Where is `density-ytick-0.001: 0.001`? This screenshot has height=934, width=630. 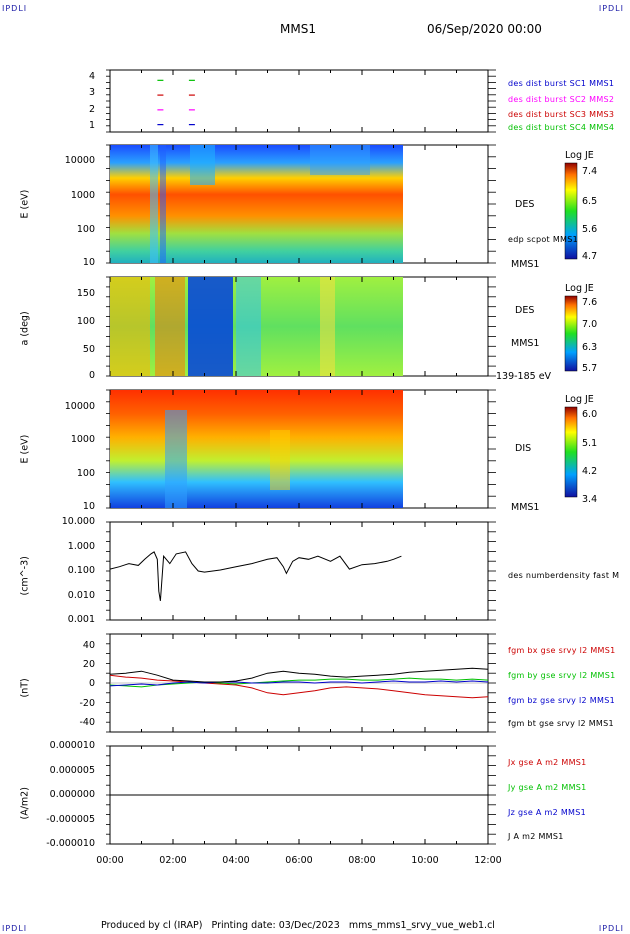
density-ytick-0.001: 0.001 is located at coordinates (81, 619).